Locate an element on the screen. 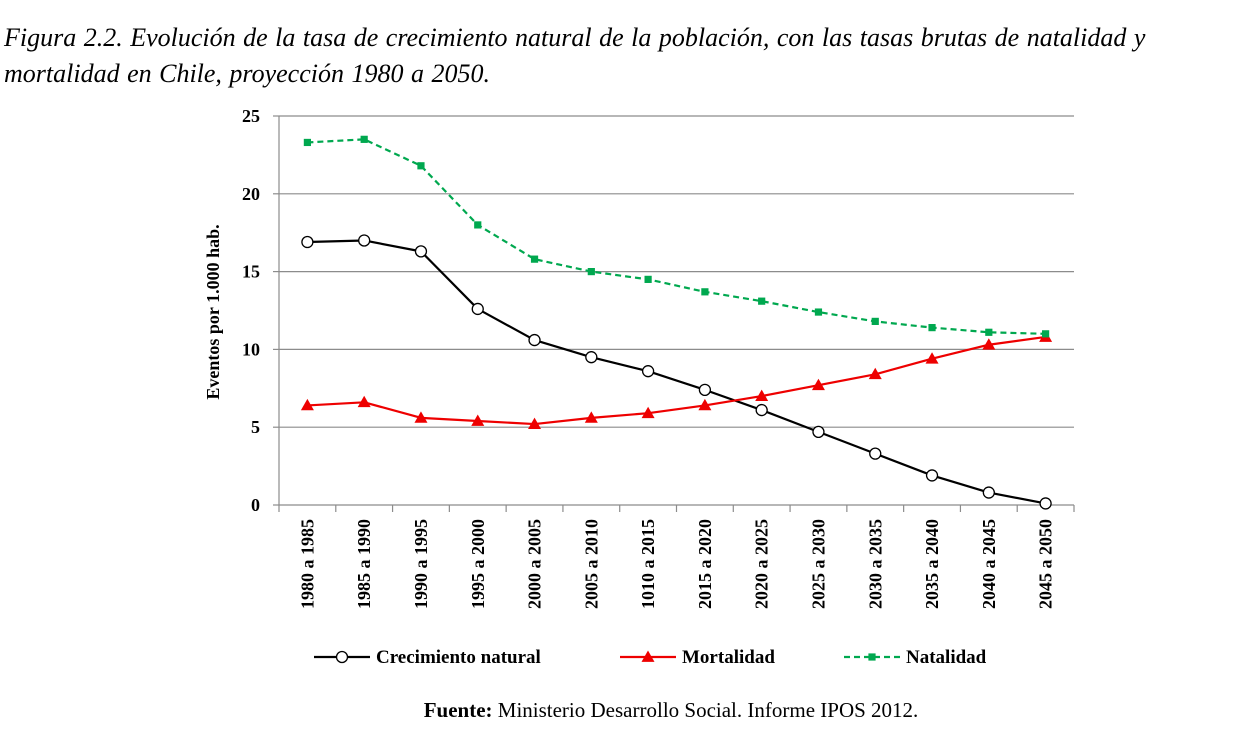 Image resolution: width=1246 pixels, height=738 pixels. legend: Crecimiento natural Mortalidad Natalidad is located at coordinates (650, 657).